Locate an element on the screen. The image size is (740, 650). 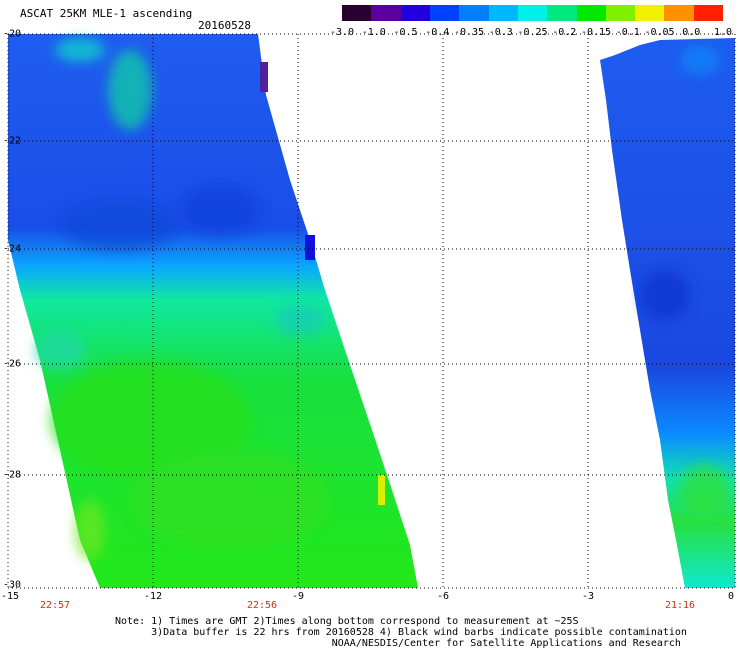
colorbar-tick-label: -0.05 is located at coordinates (659, 32).